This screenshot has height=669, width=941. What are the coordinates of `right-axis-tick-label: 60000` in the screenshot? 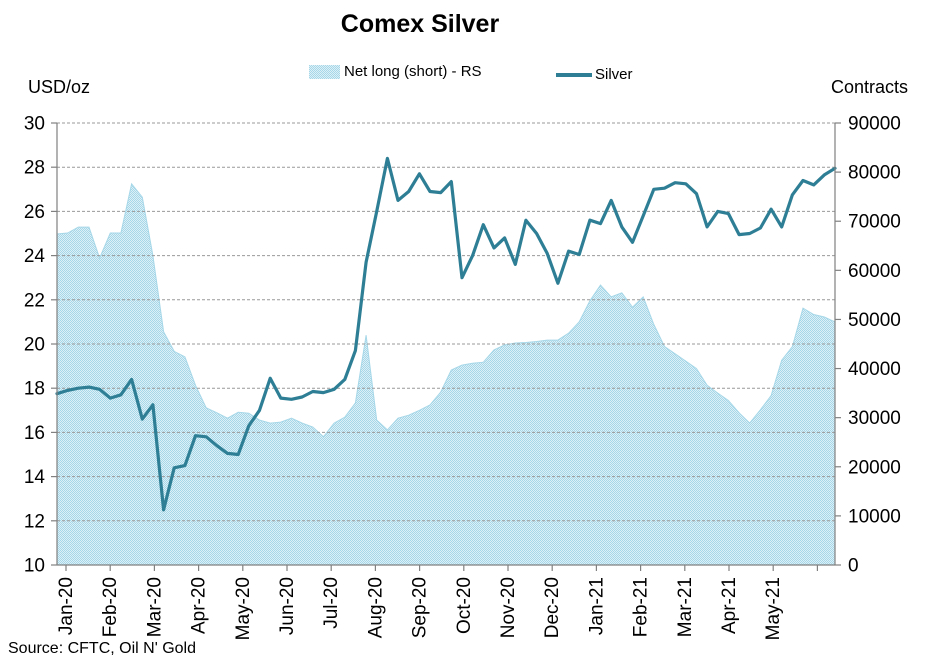 It's located at (874, 271).